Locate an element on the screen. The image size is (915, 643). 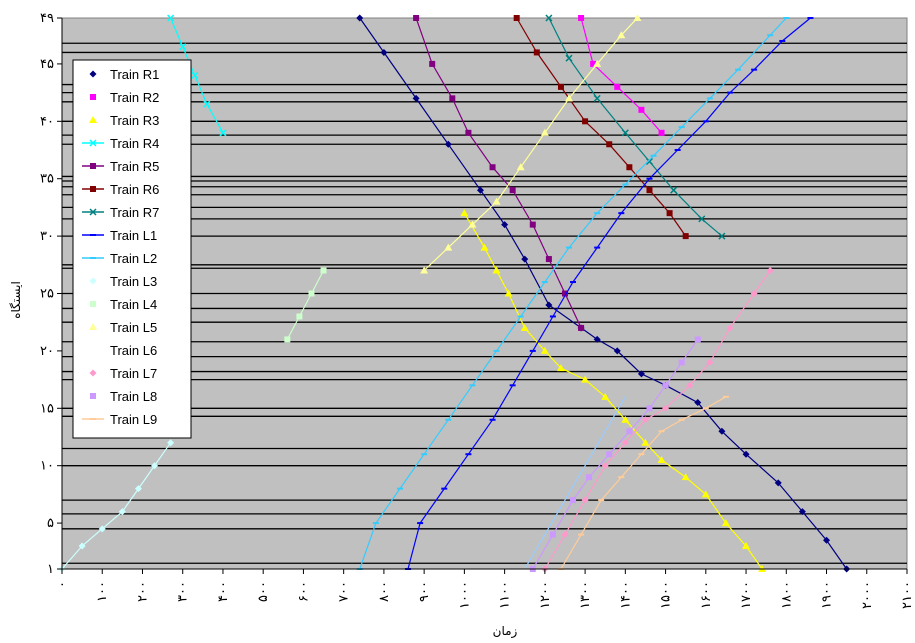
legend-label: Train L1 is located at coordinates (133, 235).